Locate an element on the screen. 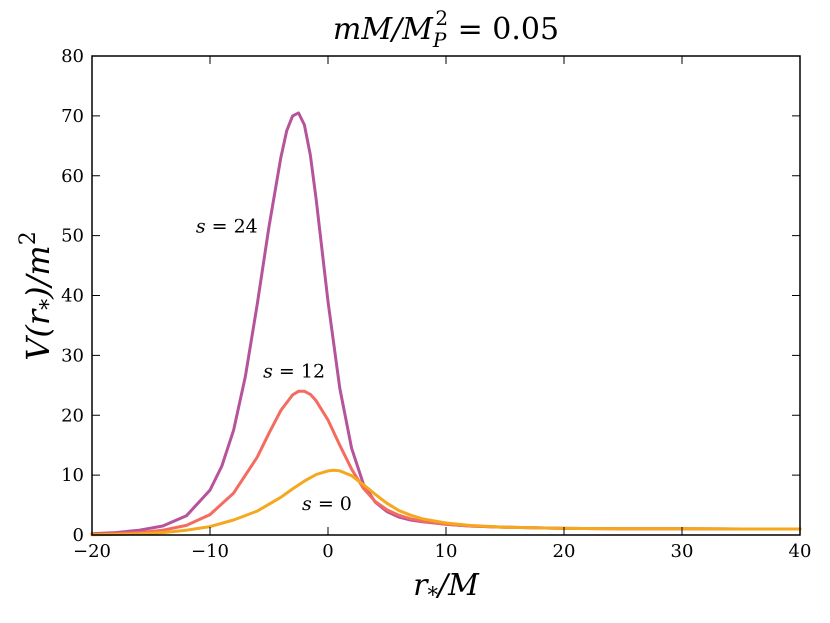 This screenshot has height=623, width=830. xlabel-sub: * is located at coordinates (433, 595).